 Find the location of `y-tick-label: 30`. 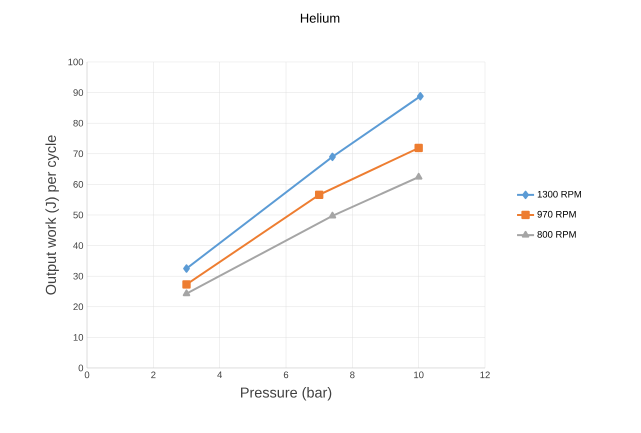

y-tick-label: 30 is located at coordinates (78, 276).